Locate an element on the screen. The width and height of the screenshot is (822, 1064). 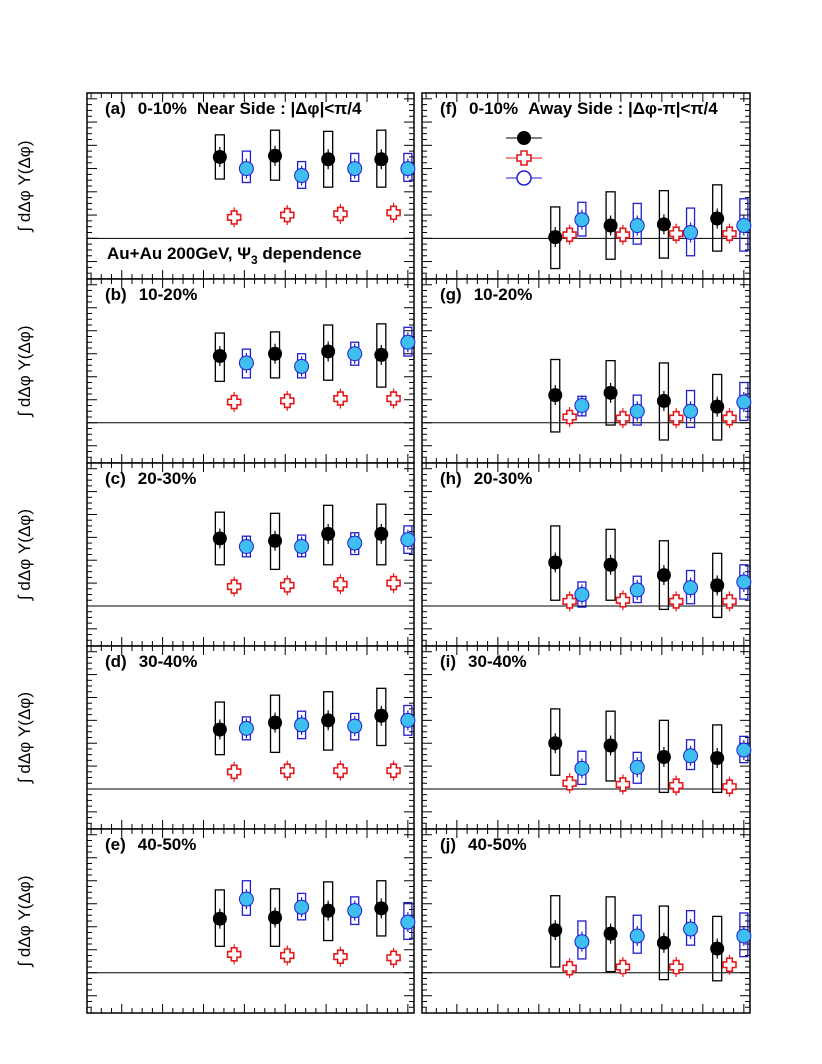
panel-id: (h) is located at coordinates (451, 478).